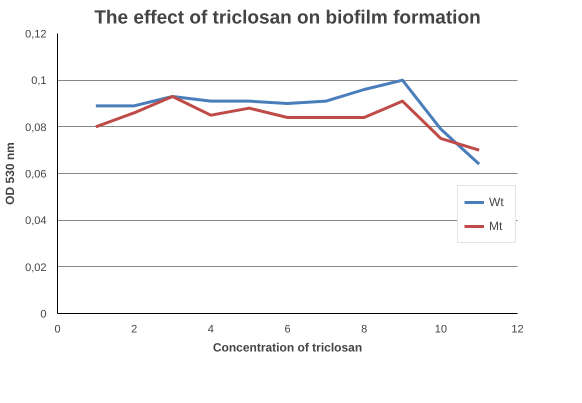 The height and width of the screenshot is (403, 582). I want to click on y-tick-label: 0,06, so click(36, 174).